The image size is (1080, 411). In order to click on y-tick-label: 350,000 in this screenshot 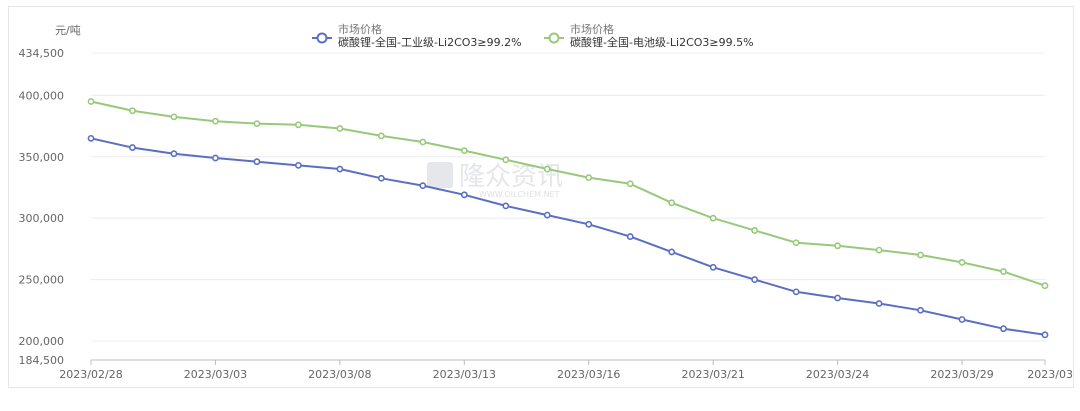, I will do `click(42, 157)`.